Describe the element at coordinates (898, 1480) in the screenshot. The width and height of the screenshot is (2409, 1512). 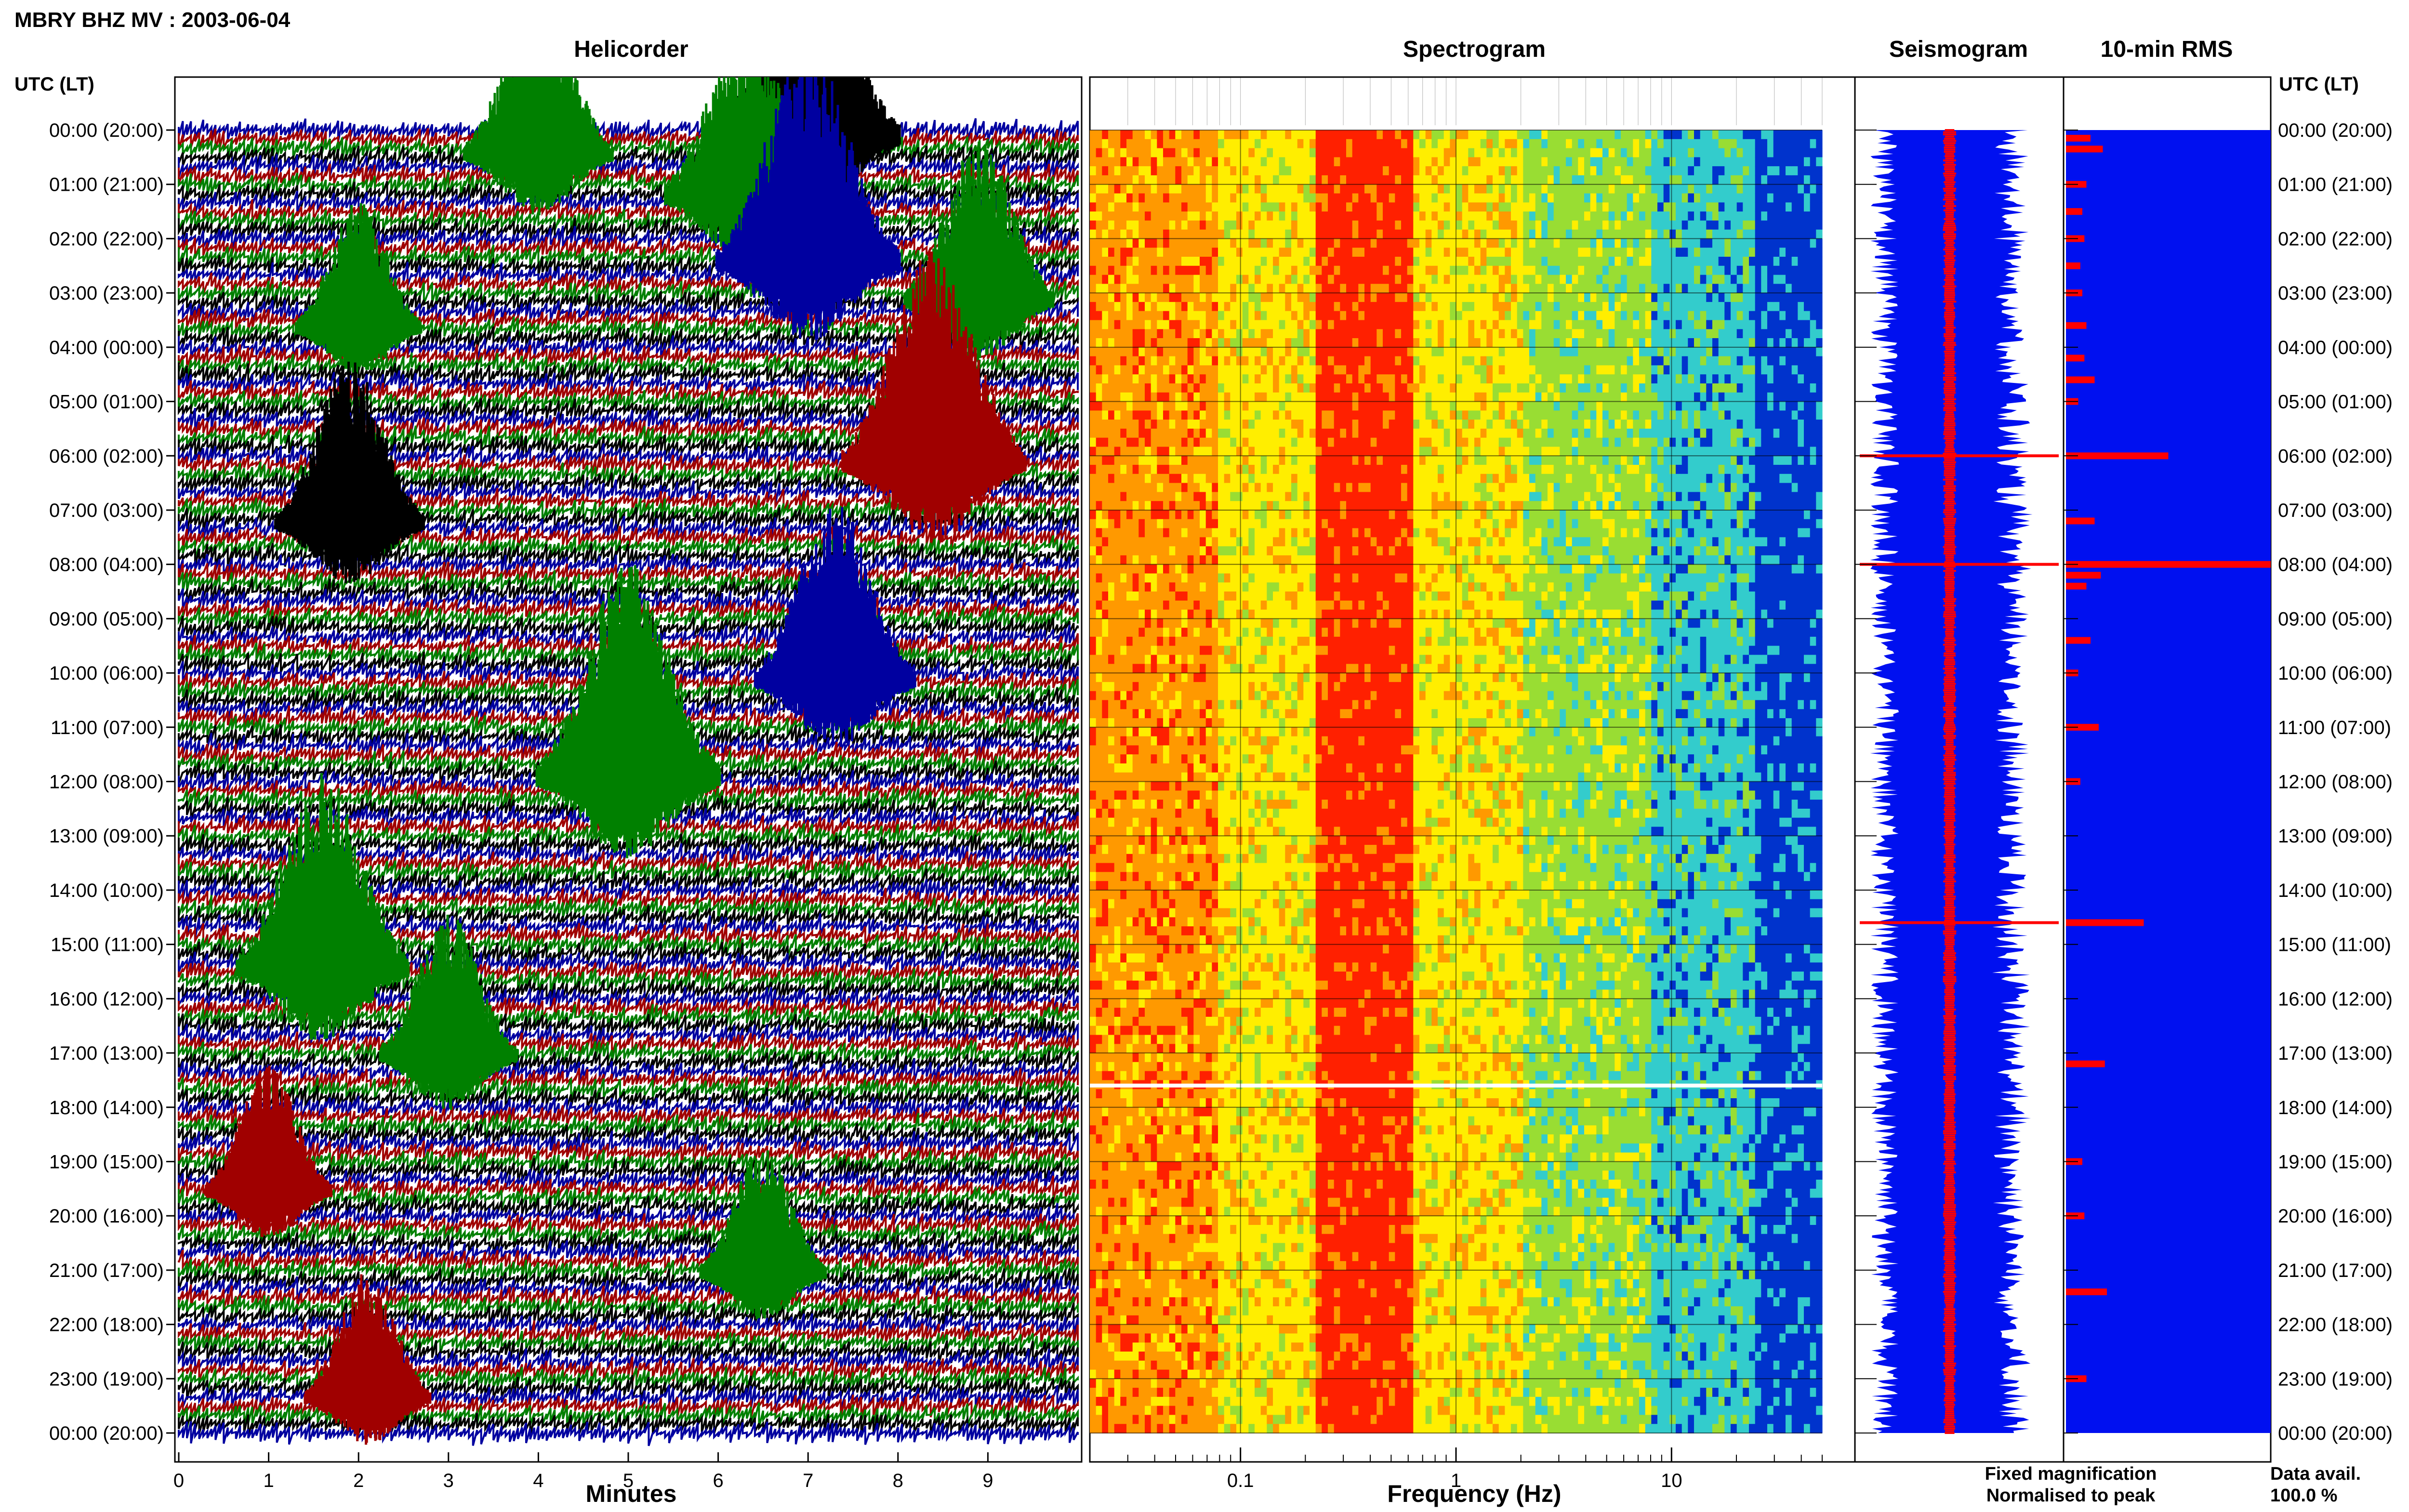
I see `helicorder-tick-label: 8` at that location.